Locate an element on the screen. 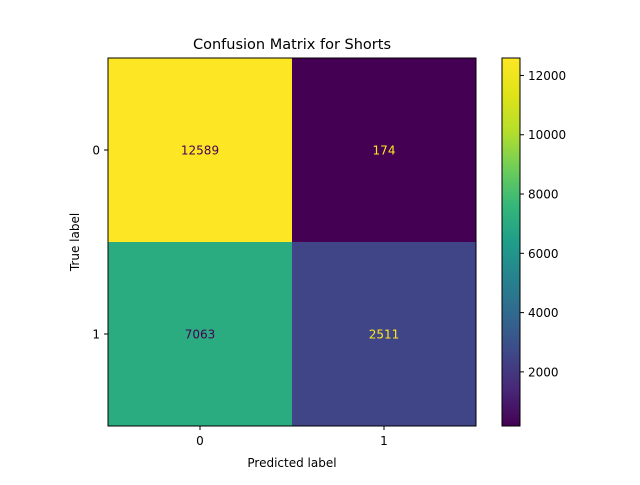 The height and width of the screenshot is (485, 640). colorbar-ticks: 2000 4000 6000 8000 10000 12000 is located at coordinates (543, 224).